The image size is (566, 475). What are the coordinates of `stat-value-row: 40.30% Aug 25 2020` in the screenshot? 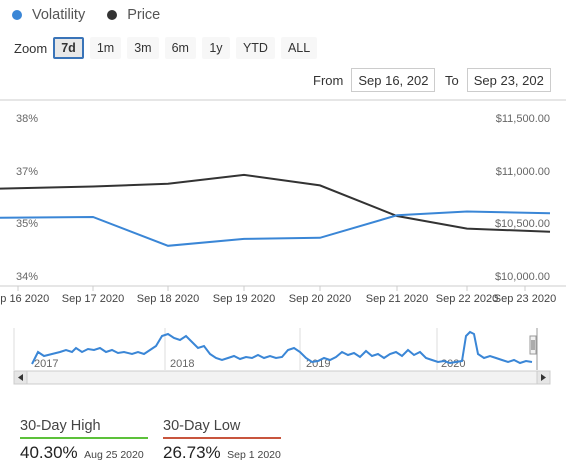 It's located at (84, 453).